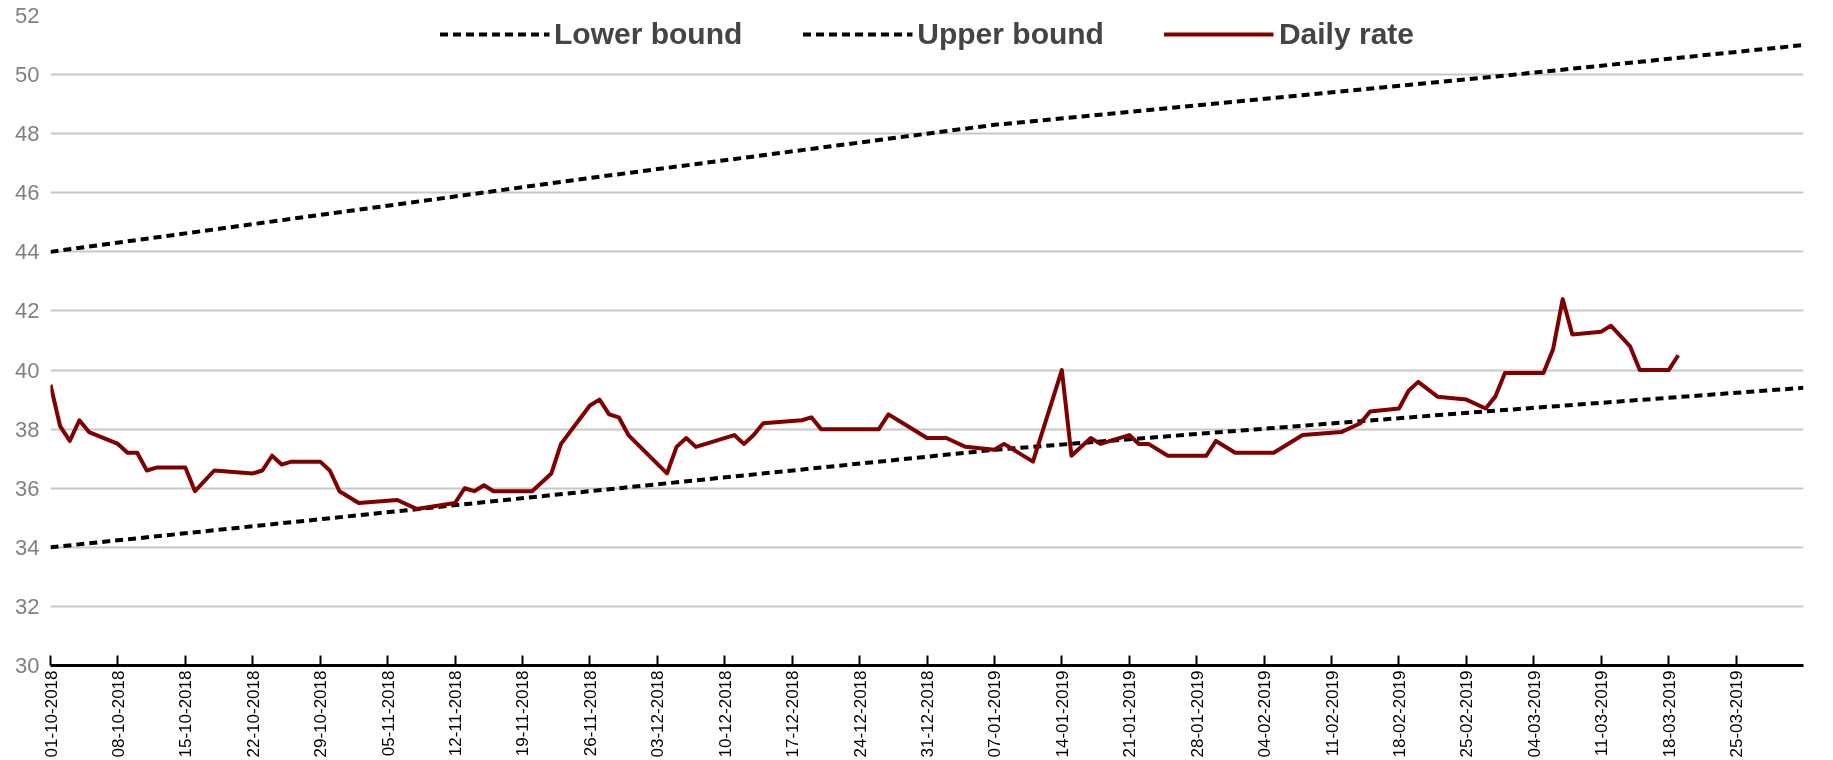  I want to click on x-tick-label: 17-12-2018, so click(793, 714).